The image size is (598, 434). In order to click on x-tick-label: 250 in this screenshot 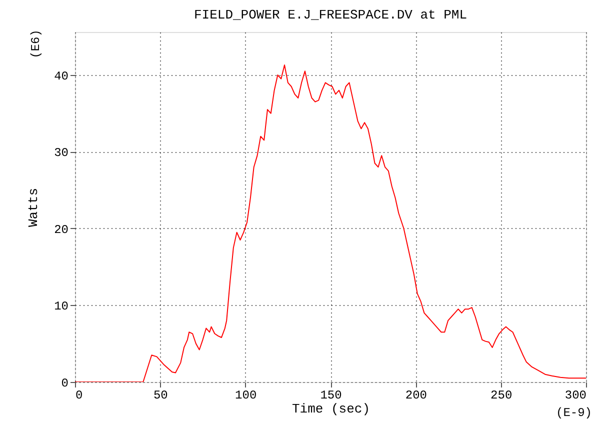, I will do `click(501, 395)`.